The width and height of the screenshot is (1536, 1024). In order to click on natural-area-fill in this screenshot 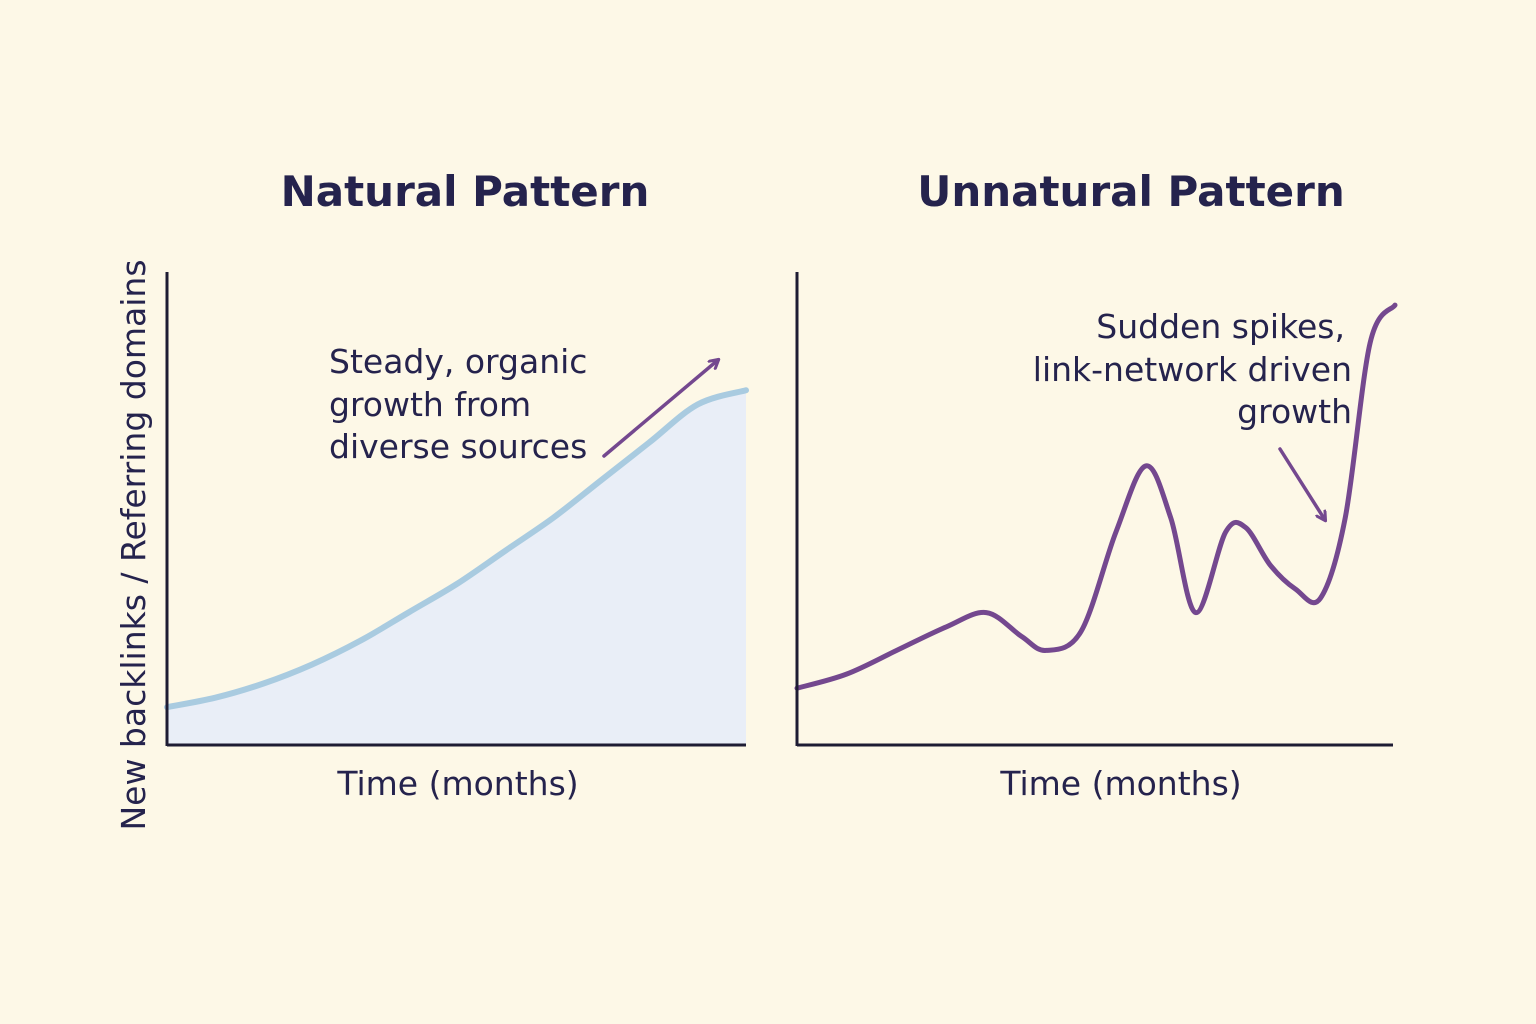, I will do `click(456, 567)`.